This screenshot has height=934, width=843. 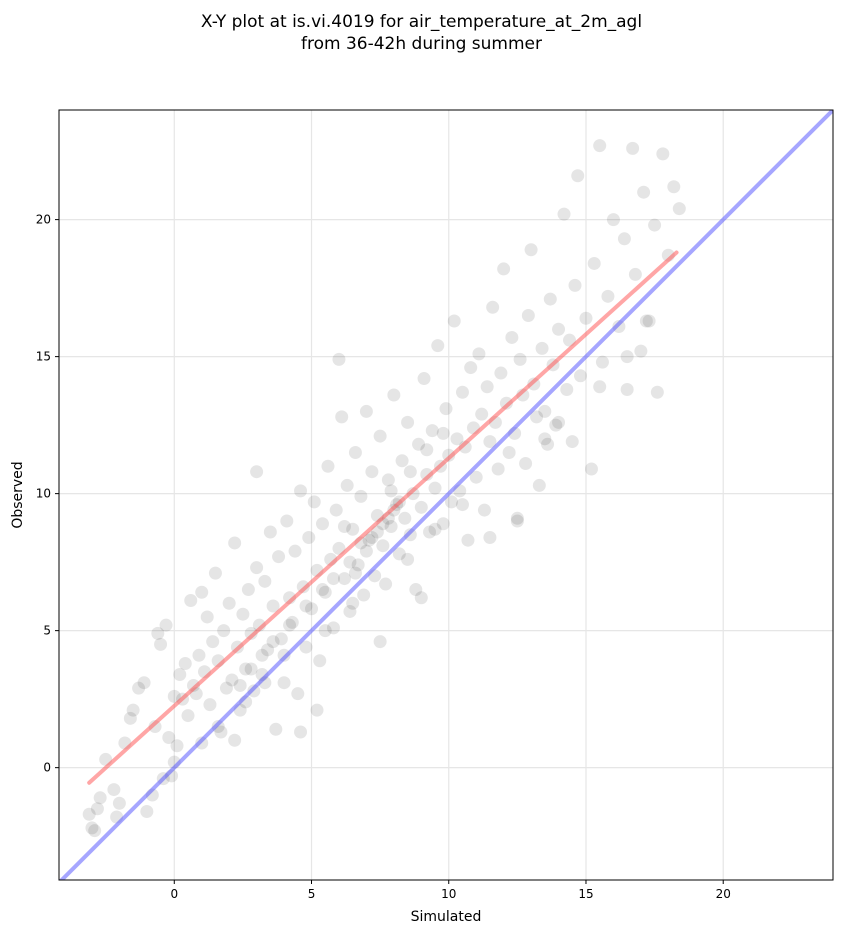 I want to click on chart-title-line-2: from 36-42h during summer, so click(x=421, y=44).